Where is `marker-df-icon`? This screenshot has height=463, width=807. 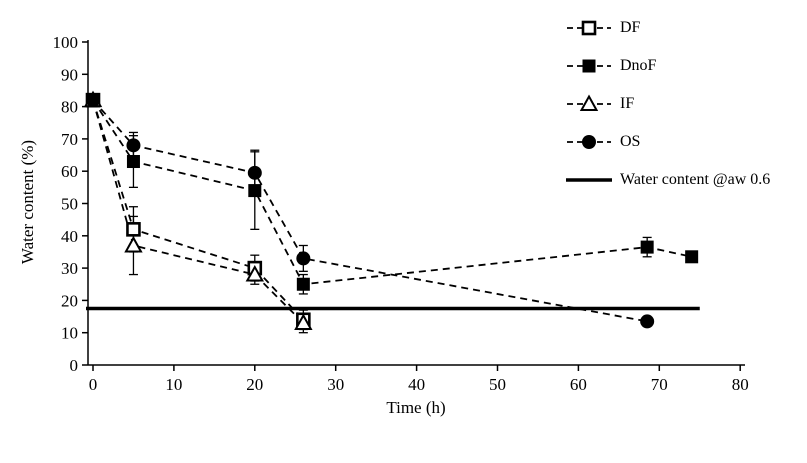 marker-df-icon is located at coordinates (133, 229).